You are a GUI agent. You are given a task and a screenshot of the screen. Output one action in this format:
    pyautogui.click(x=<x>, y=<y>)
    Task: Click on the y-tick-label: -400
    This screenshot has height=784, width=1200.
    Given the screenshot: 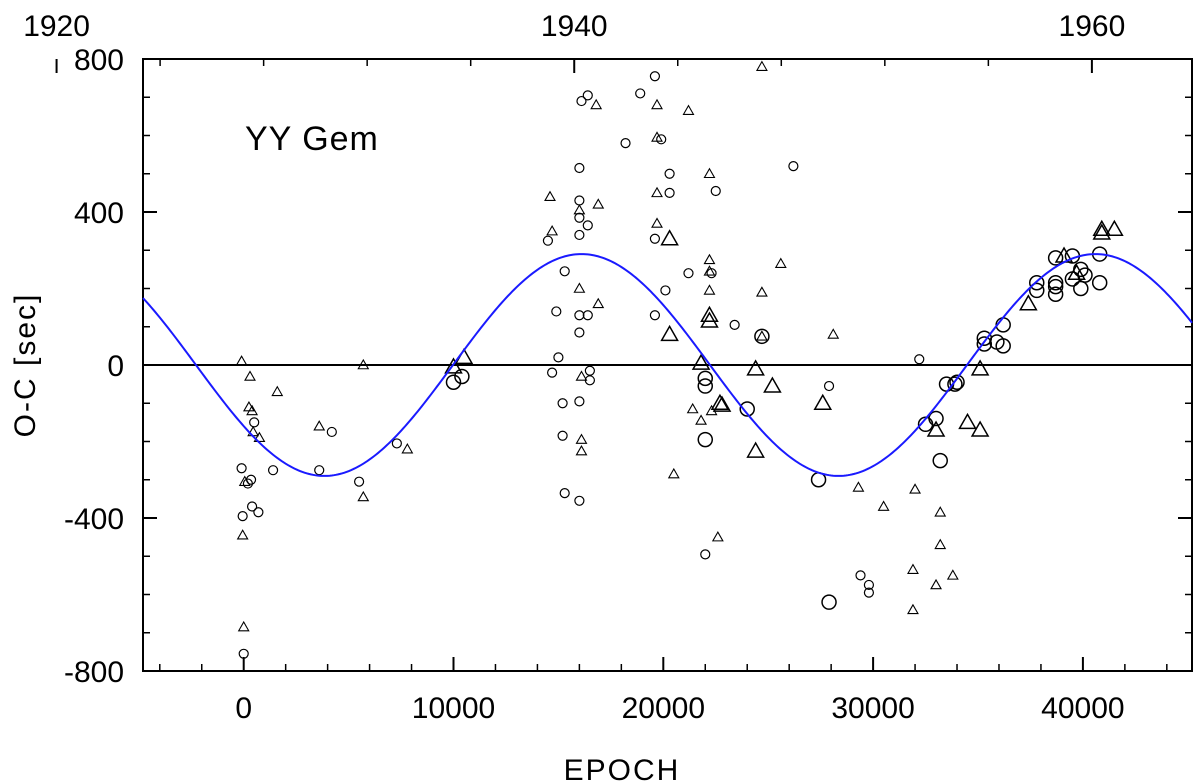 What is the action you would take?
    pyautogui.click(x=94, y=519)
    